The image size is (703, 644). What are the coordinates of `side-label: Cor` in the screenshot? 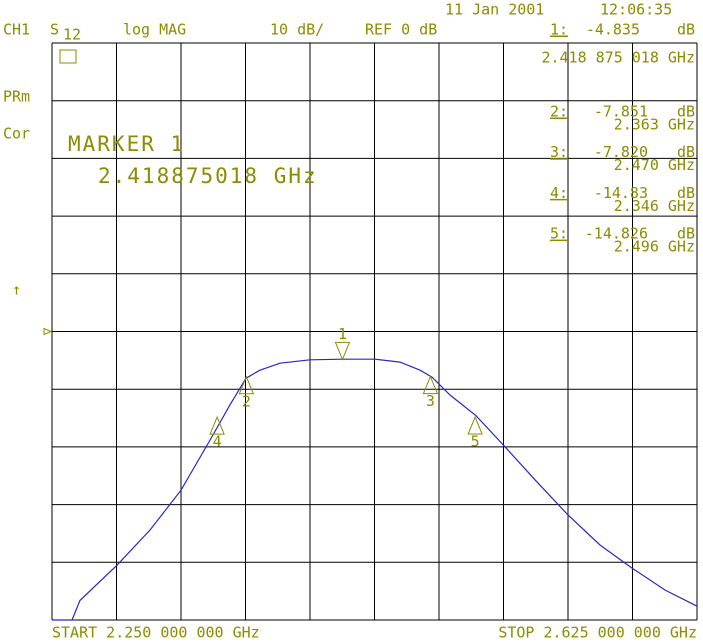 It's located at (16, 134).